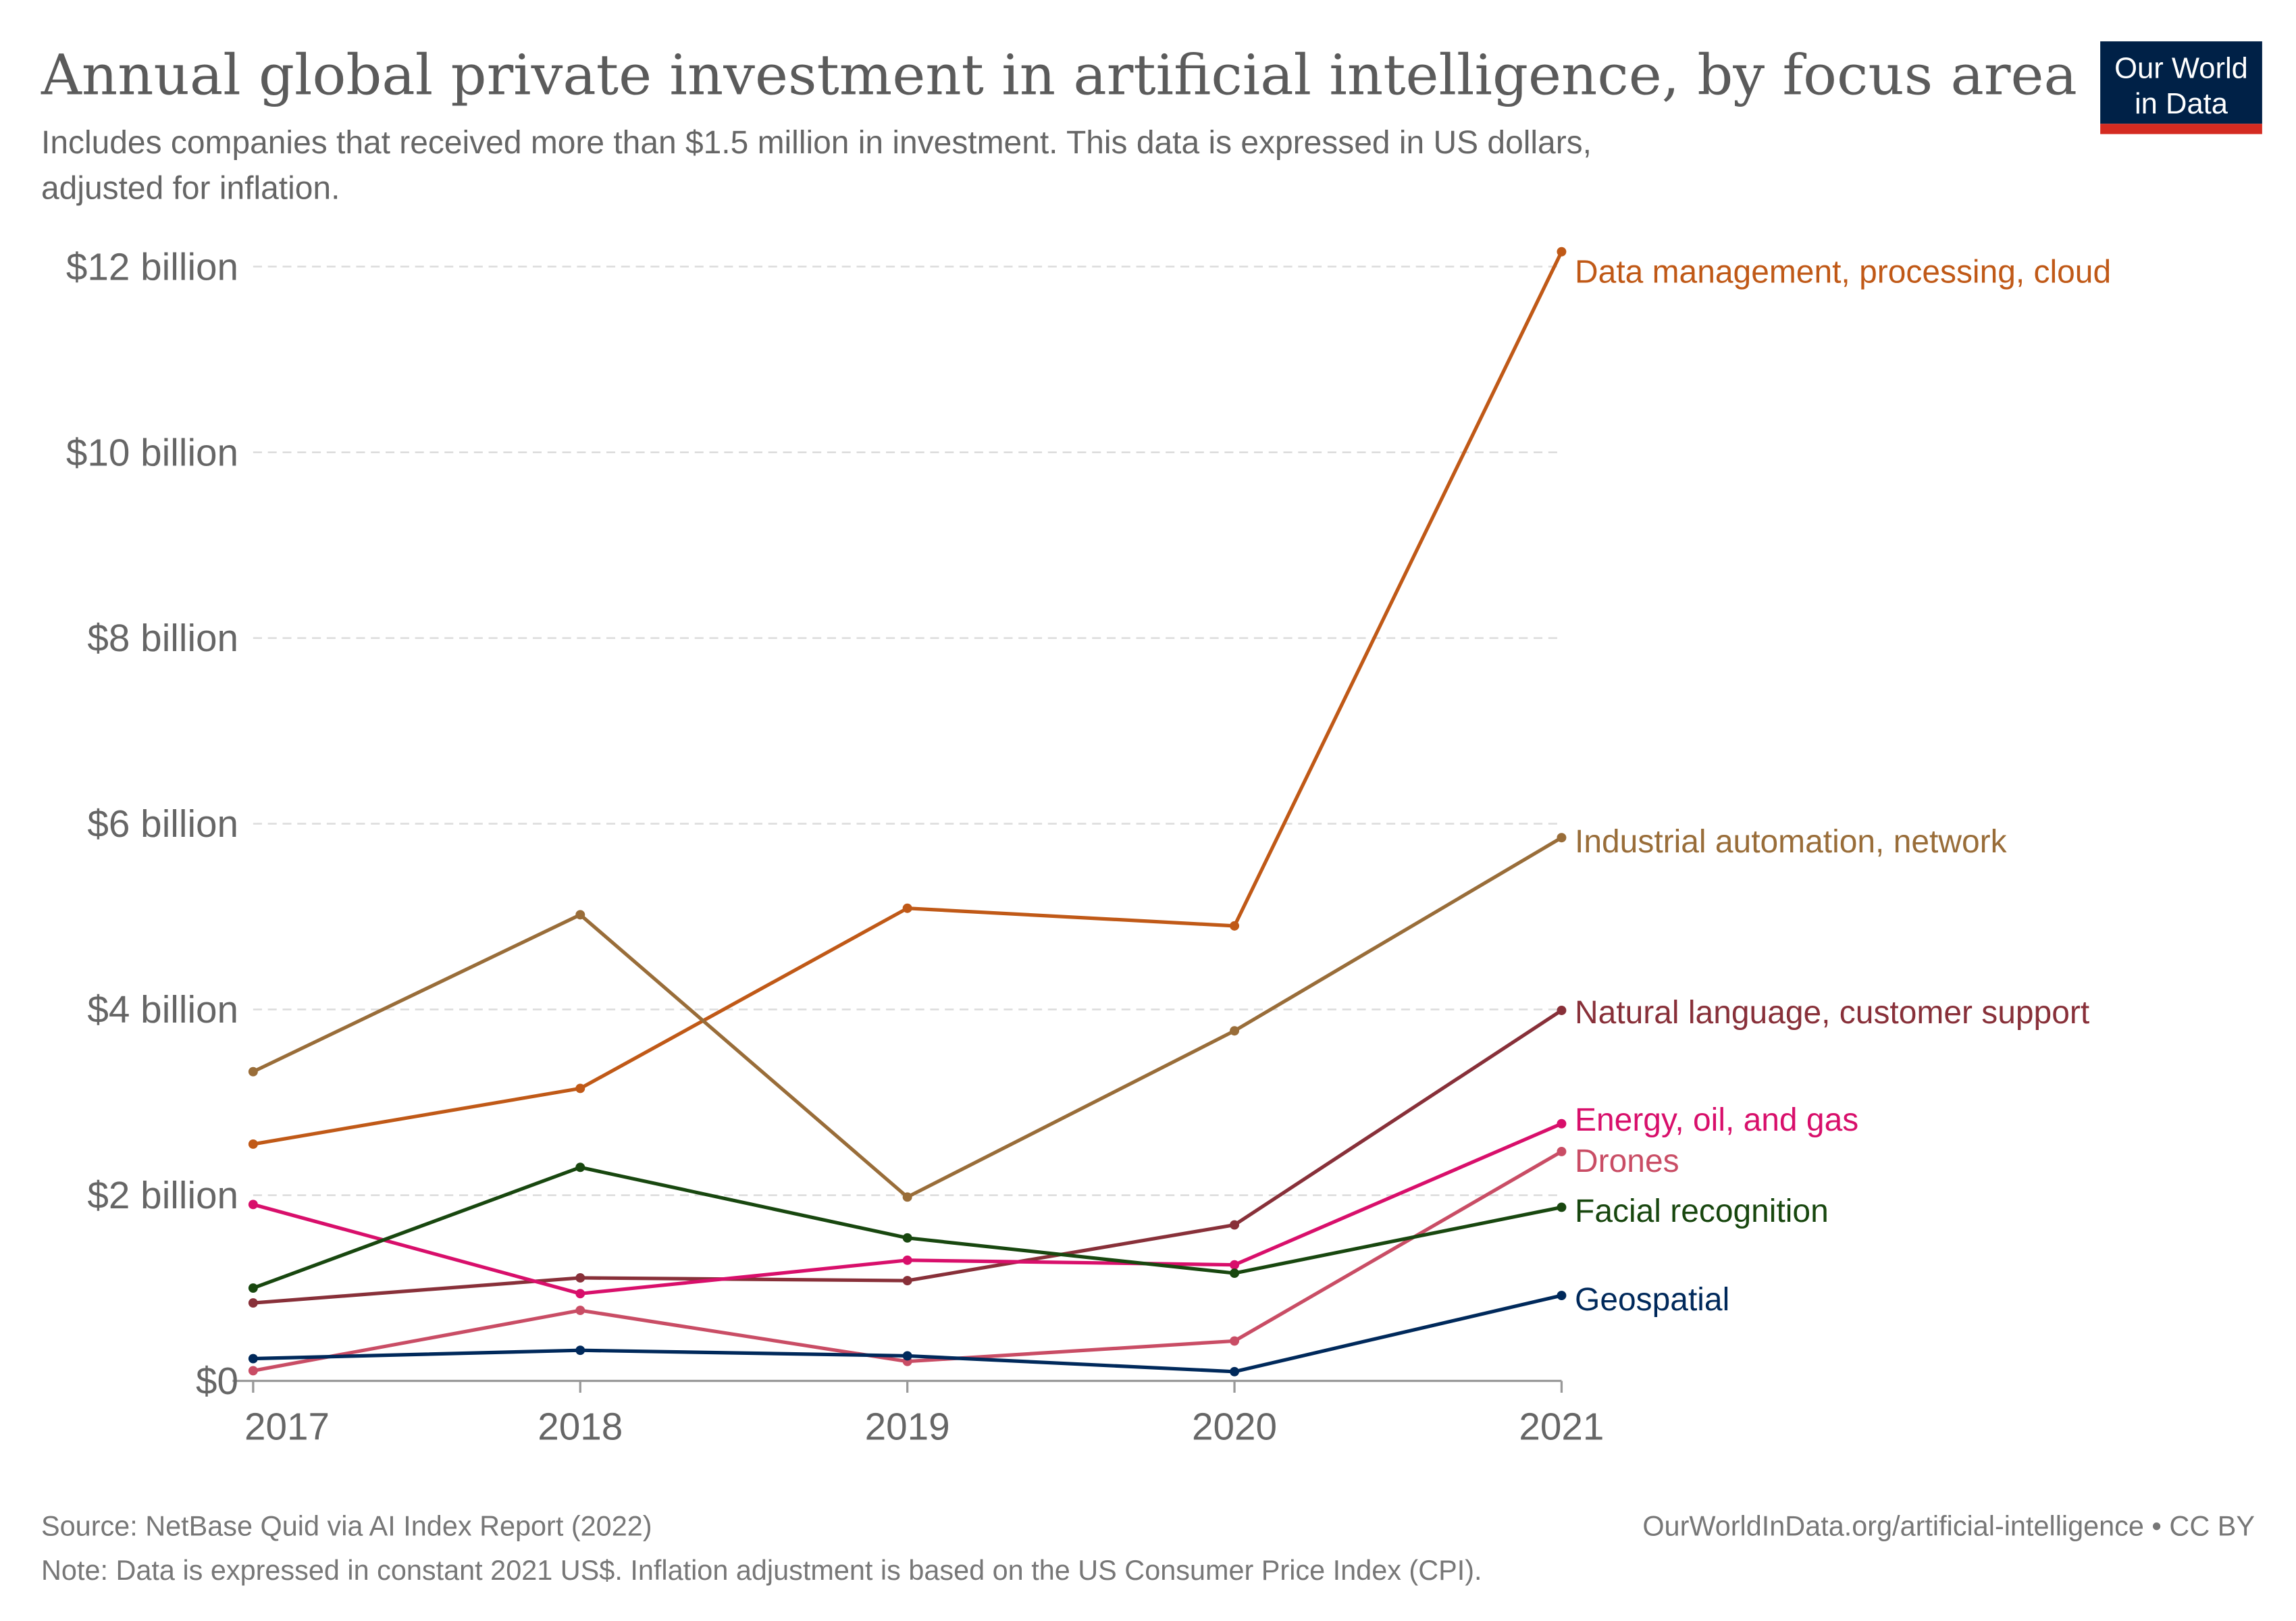 The image size is (2296, 1621). I want to click on series-label: Natural language, customer support, so click(1832, 1013).